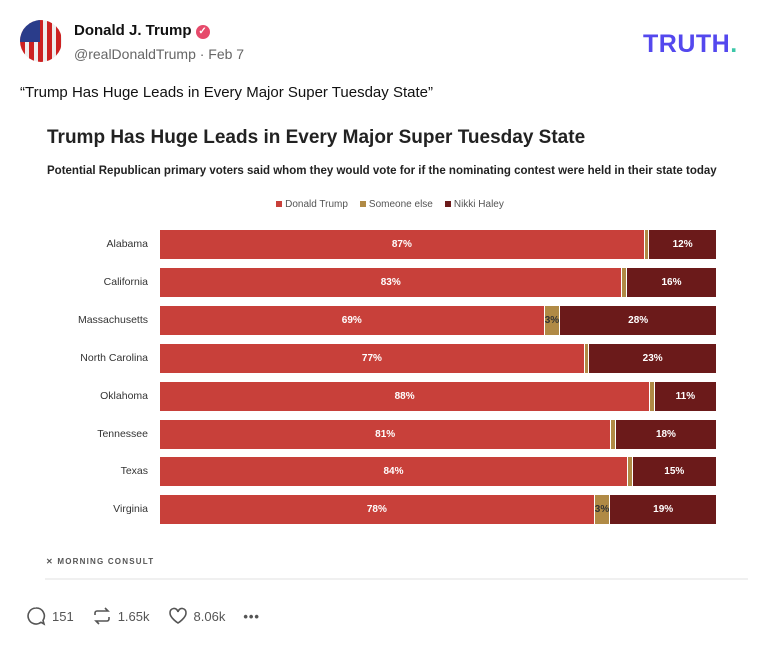 The height and width of the screenshot is (647, 777). I want to click on chart-source: ✕ MORNING CONSULT, so click(100, 561).